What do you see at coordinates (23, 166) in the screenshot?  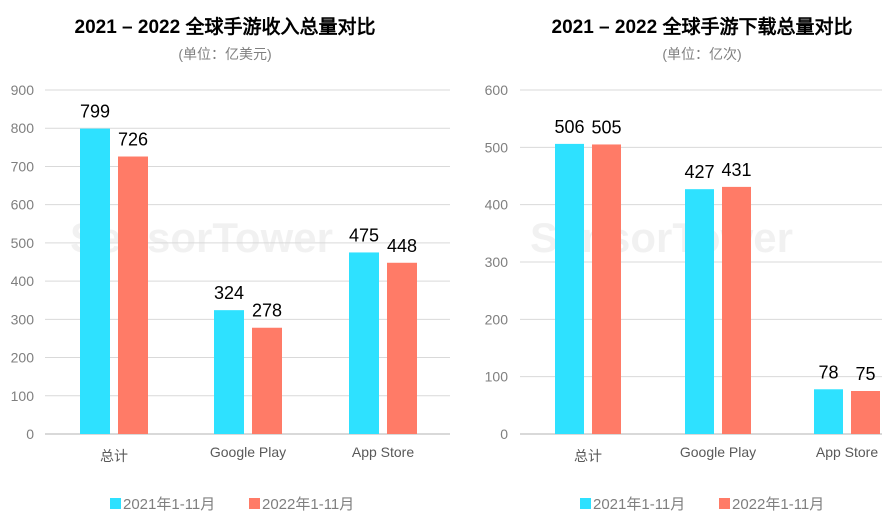 I see `y-tick-label: 700` at bounding box center [23, 166].